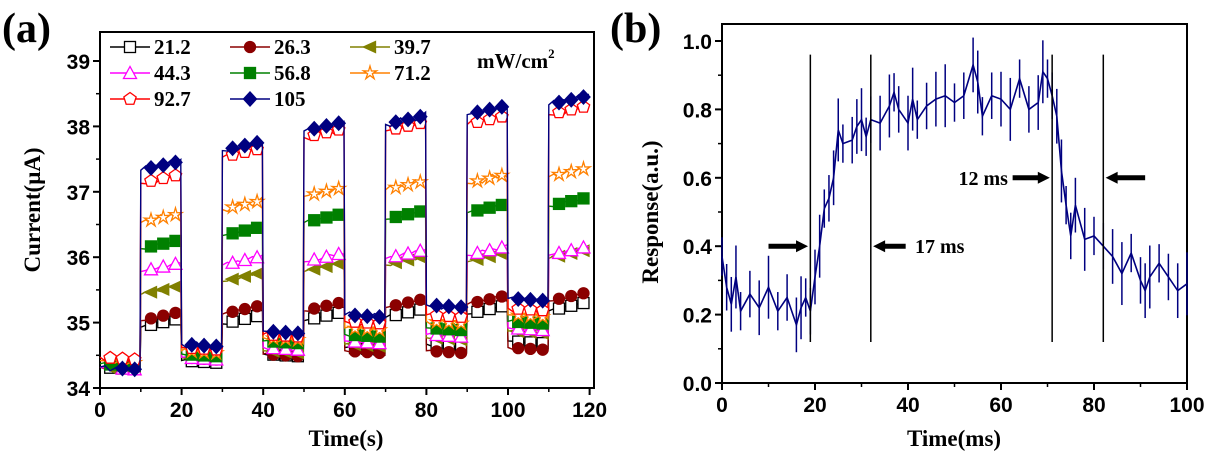 This screenshot has width=1213, height=465. What do you see at coordinates (412, 47) in the screenshot?
I see `legend-label: 39.7` at bounding box center [412, 47].